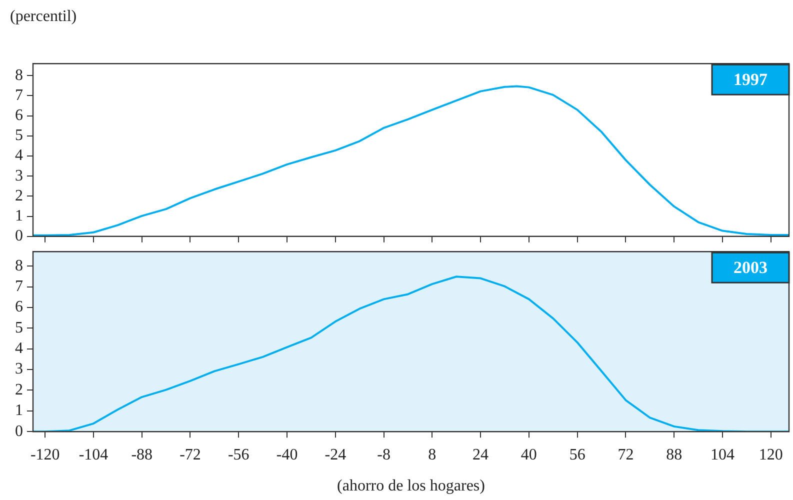 Image resolution: width=793 pixels, height=500 pixels. Describe the element at coordinates (239, 455) in the screenshot. I see `x-tick-label: -56` at that location.